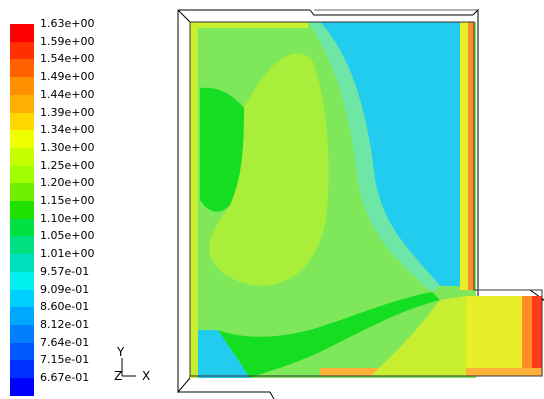  What do you see at coordinates (67, 183) in the screenshot?
I see `legend-label: 1.20e+00` at bounding box center [67, 183].